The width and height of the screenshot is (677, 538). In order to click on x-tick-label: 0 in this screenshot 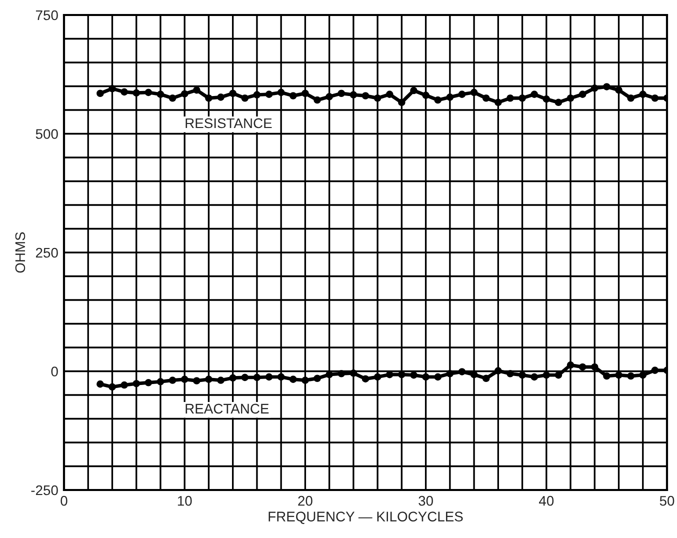, I will do `click(64, 501)`.